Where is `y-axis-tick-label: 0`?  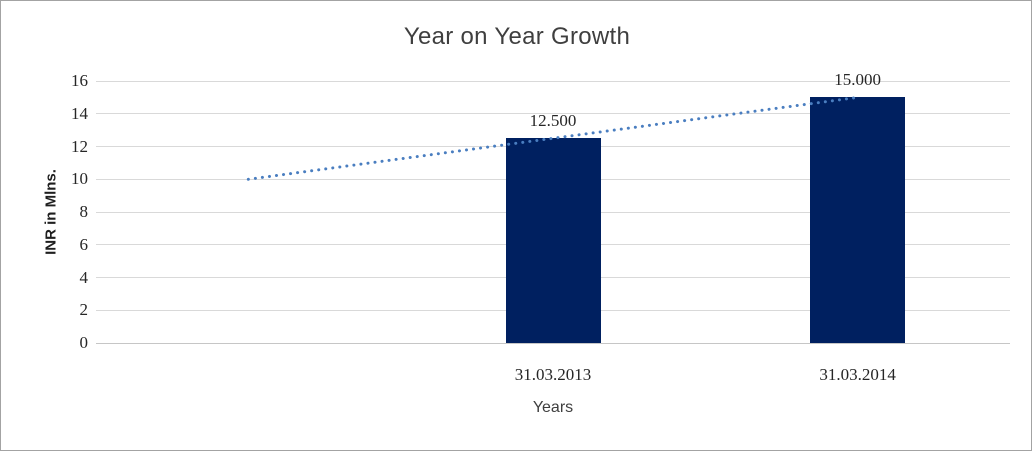
y-axis-tick-label: 0 is located at coordinates (84, 342).